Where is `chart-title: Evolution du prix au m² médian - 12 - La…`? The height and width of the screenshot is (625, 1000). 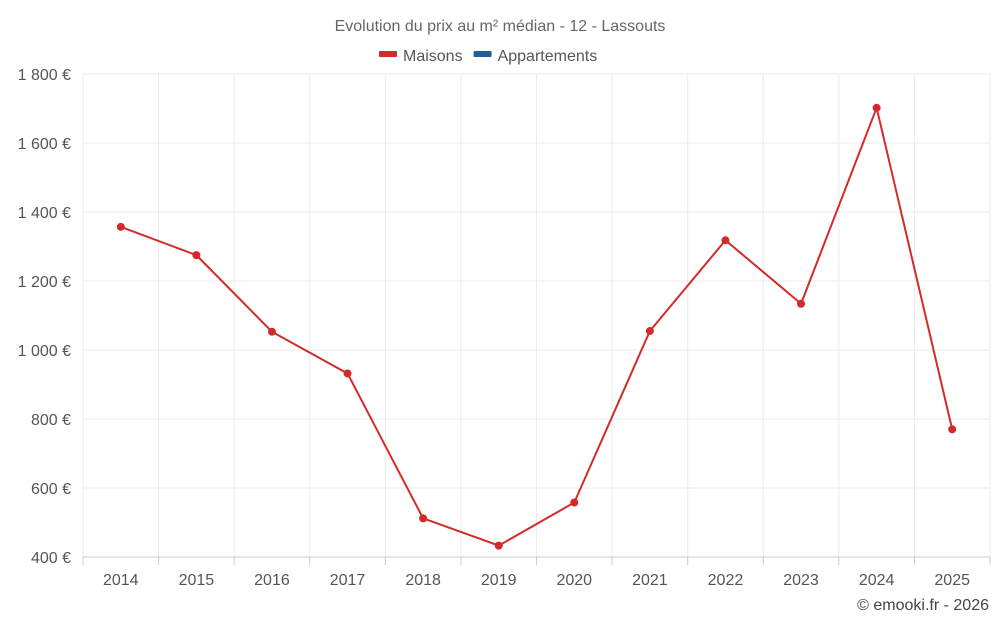
chart-title: Evolution du prix au m² médian - 12 - La… is located at coordinates (500, 26).